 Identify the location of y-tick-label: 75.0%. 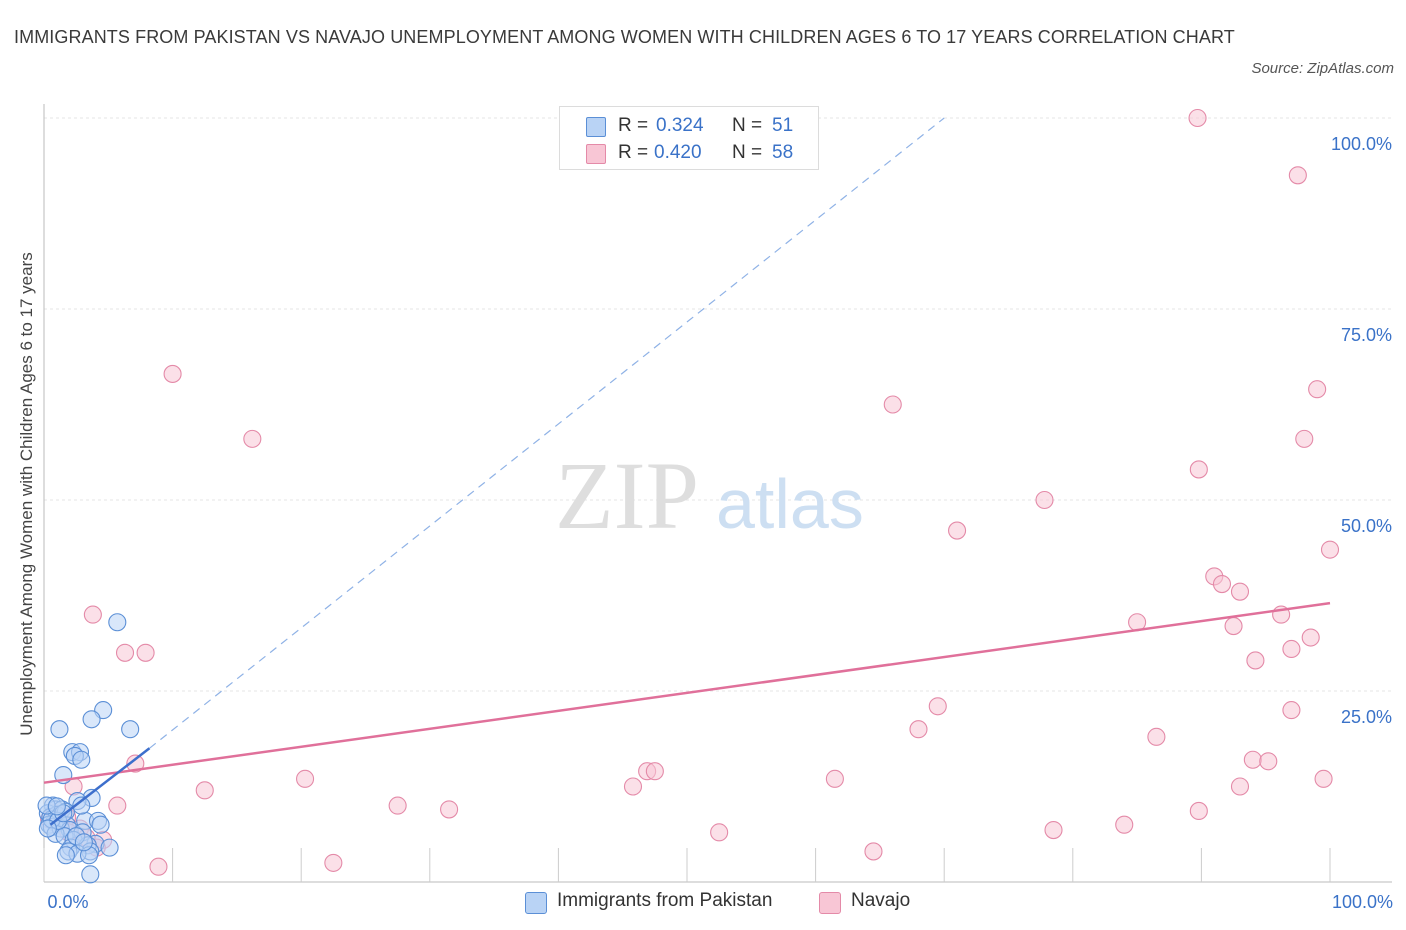
(1366, 335).